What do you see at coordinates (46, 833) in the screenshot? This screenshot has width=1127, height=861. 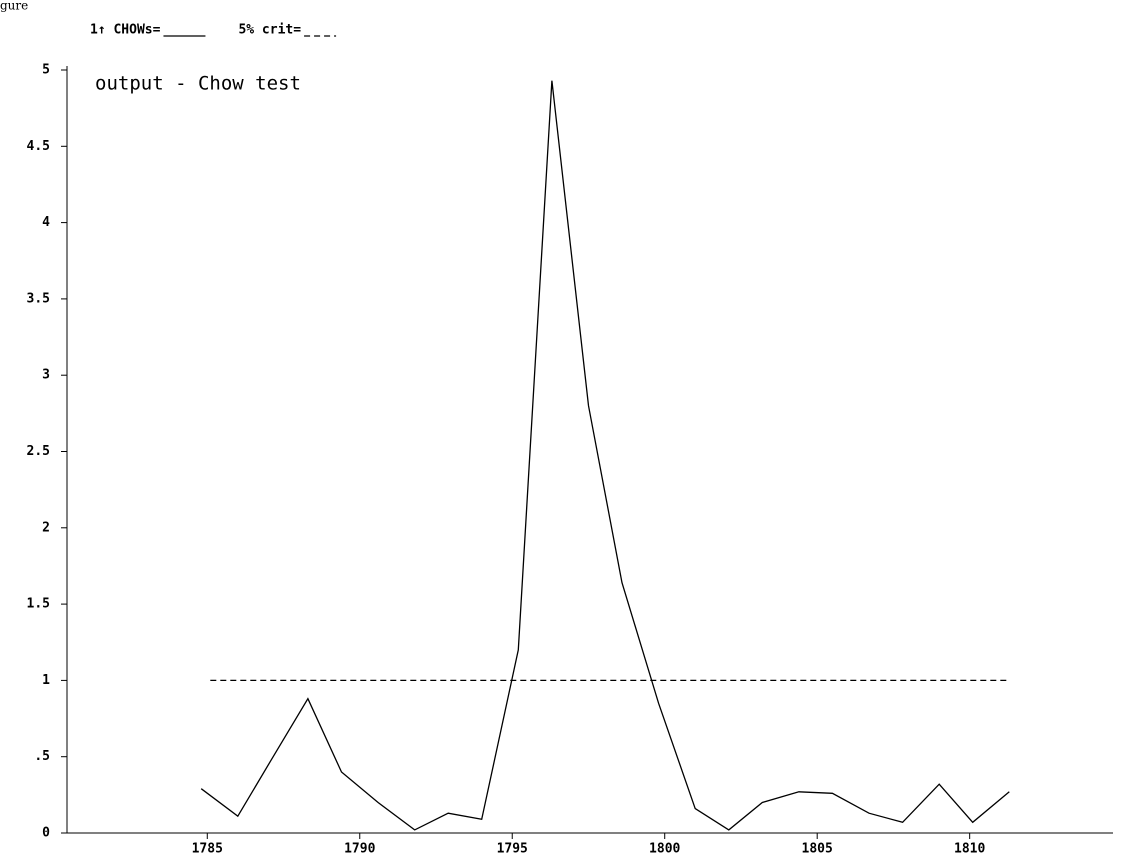 I see `y-tick-label: 0` at bounding box center [46, 833].